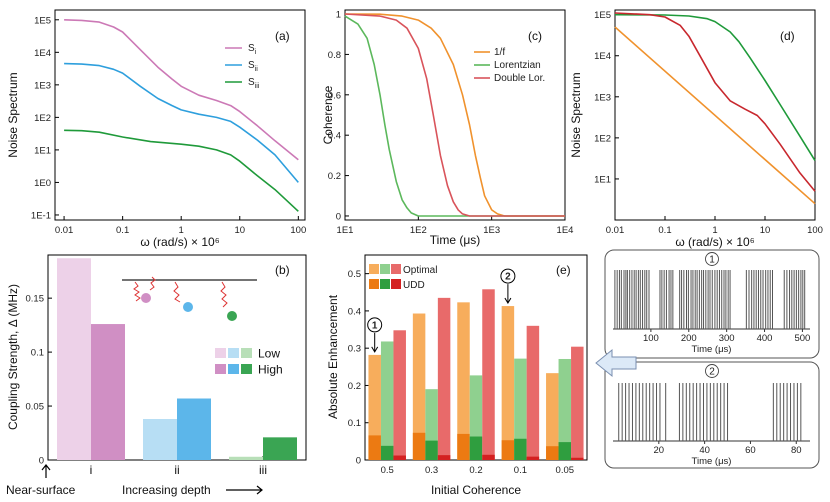 The image size is (830, 502). Describe the element at coordinates (334, 55) in the screenshot. I see `y-tick-label: 0.8` at that location.